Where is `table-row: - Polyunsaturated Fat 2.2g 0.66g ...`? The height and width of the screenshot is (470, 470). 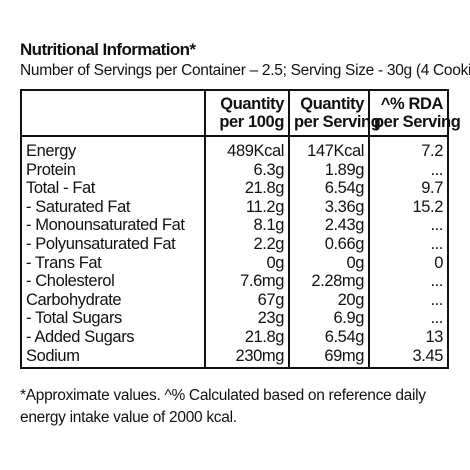
table-row: - Polyunsaturated Fat 2.2g 0.66g ... is located at coordinates (234, 244).